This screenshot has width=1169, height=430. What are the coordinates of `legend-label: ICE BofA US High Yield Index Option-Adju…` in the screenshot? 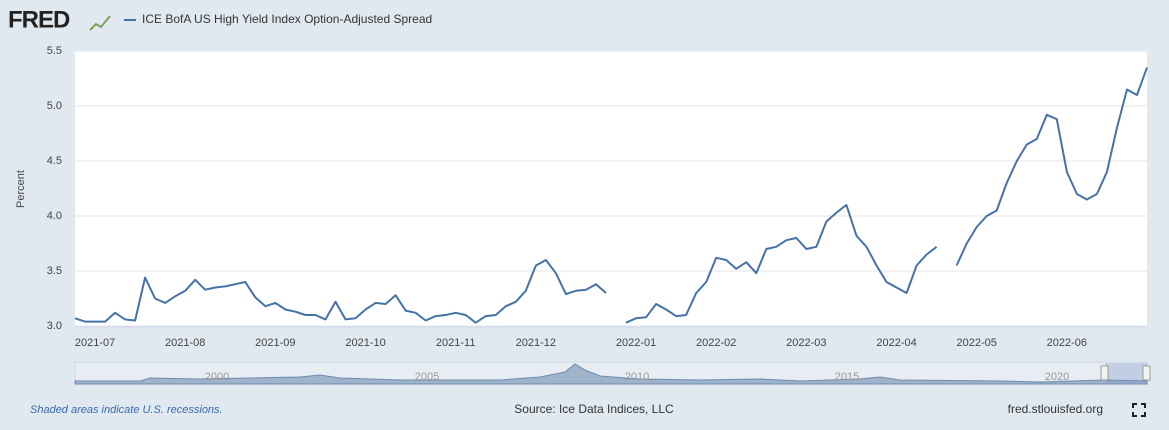 It's located at (287, 19).